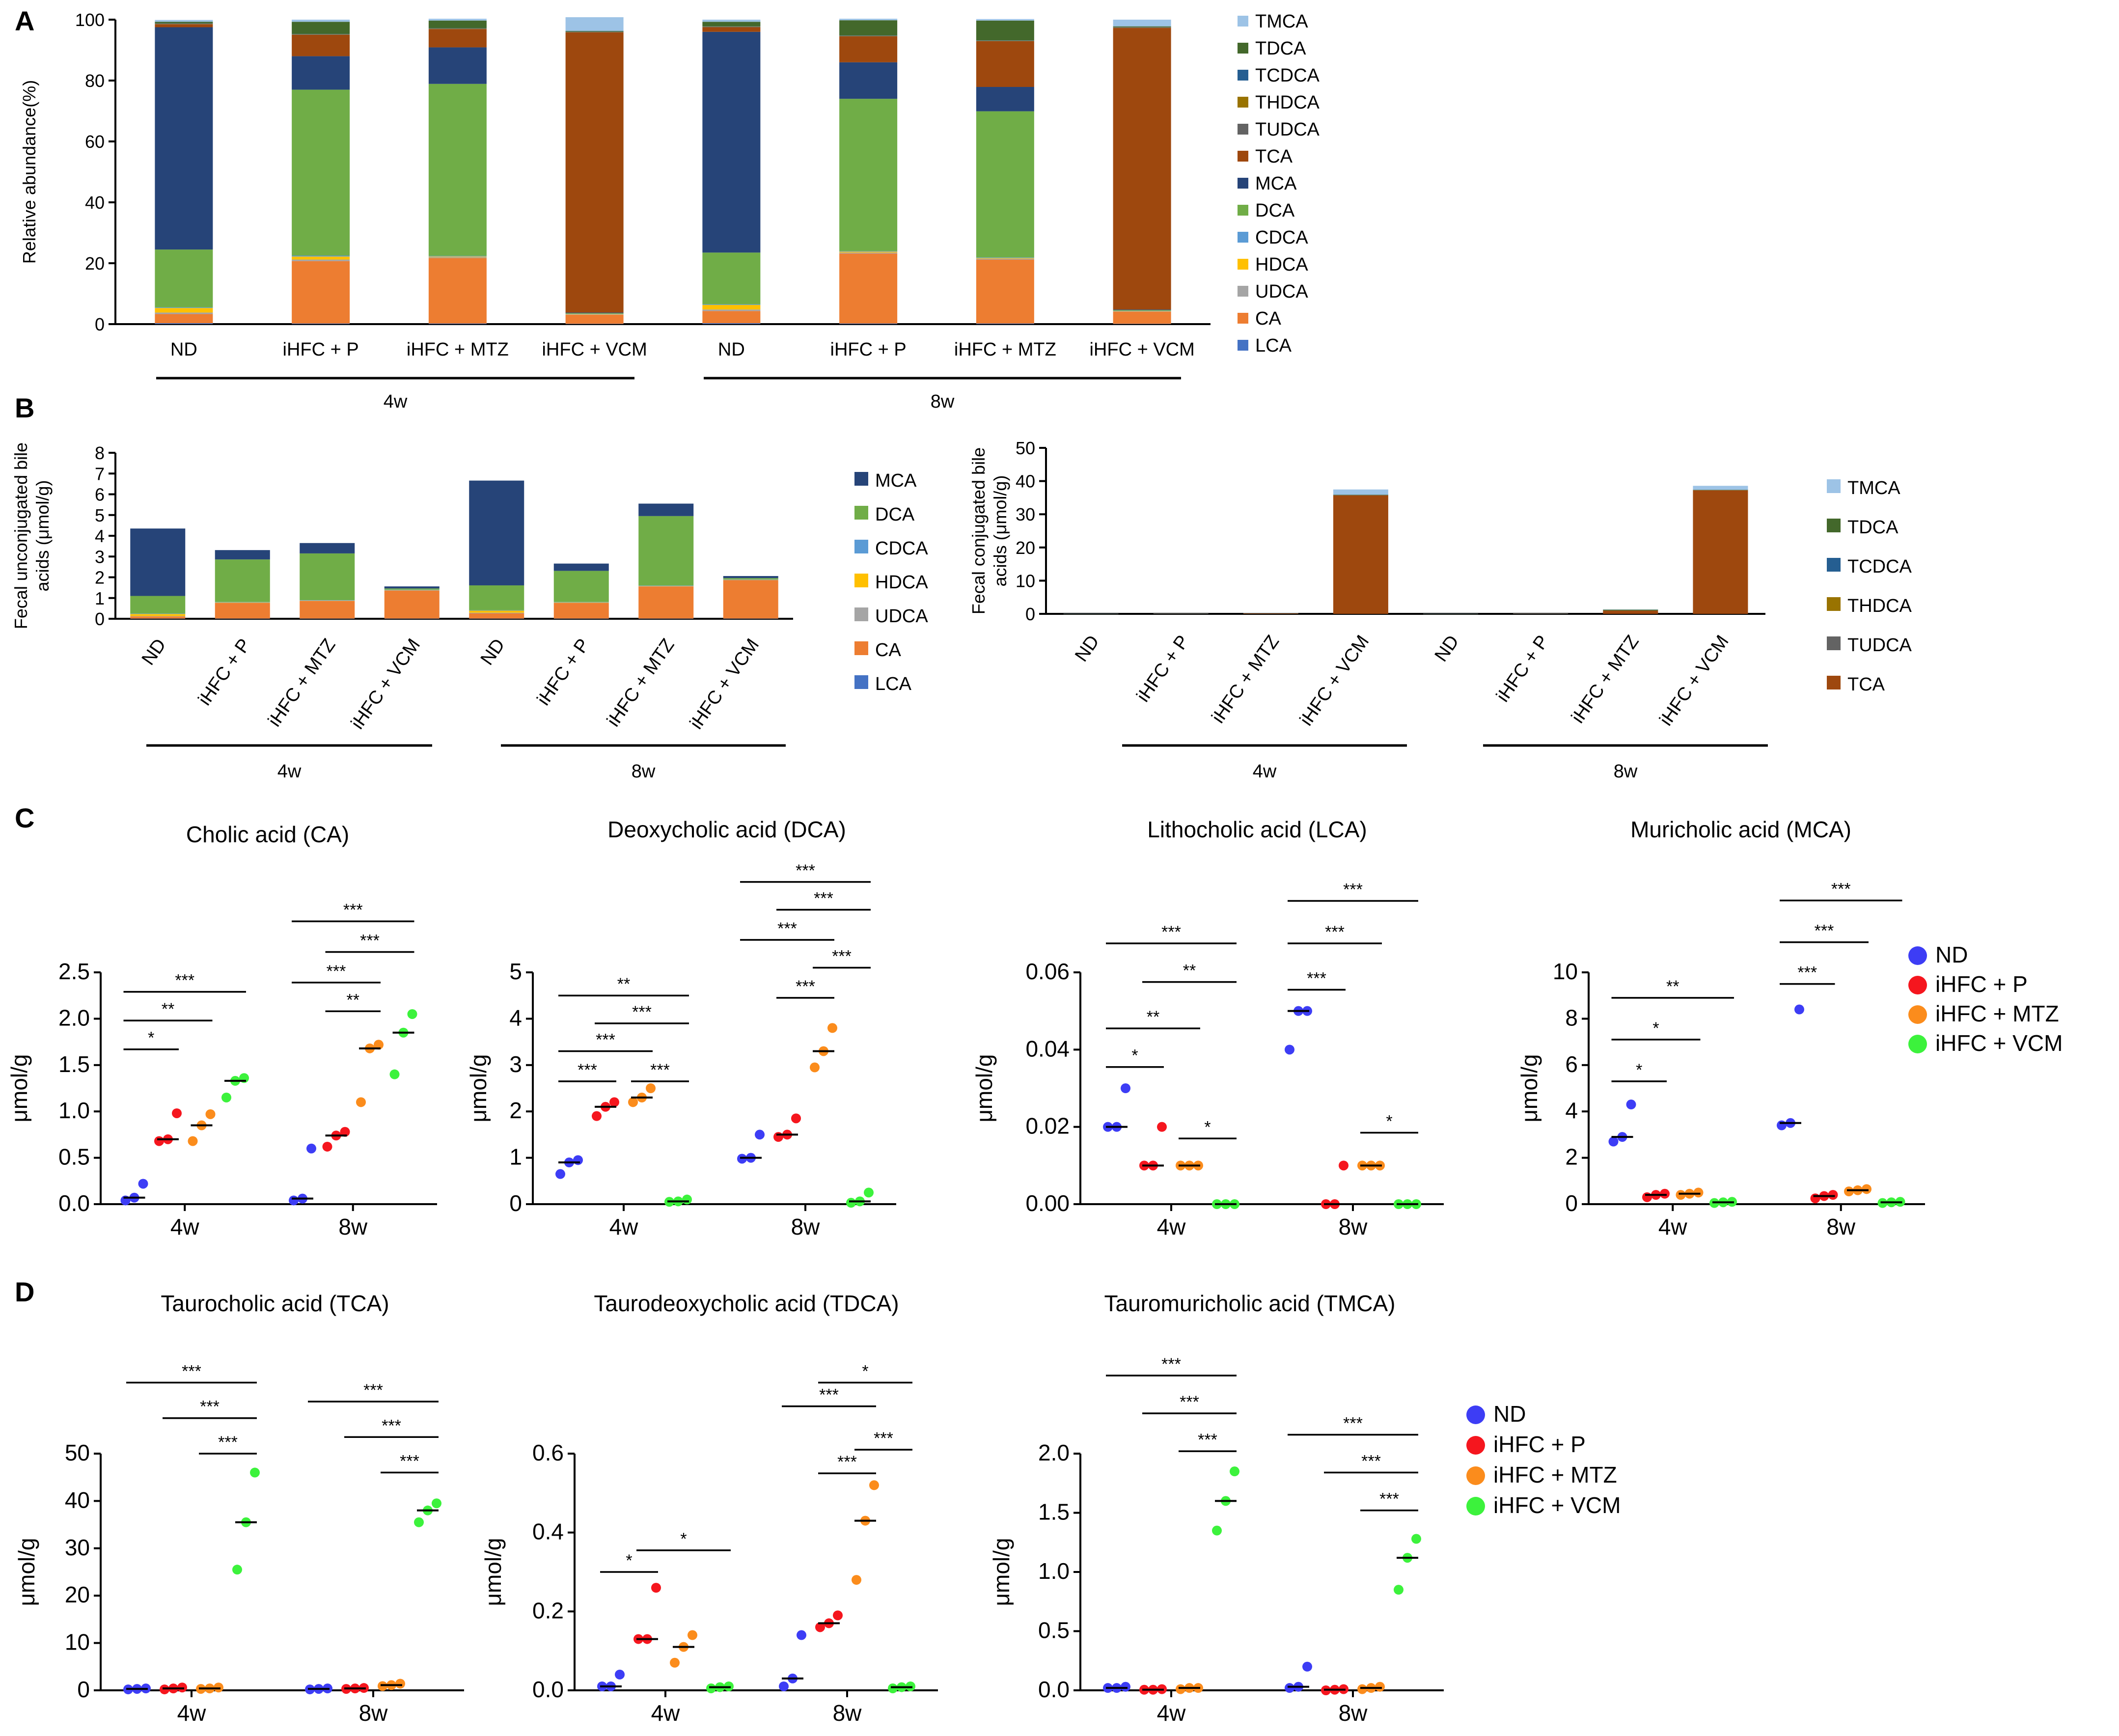  What do you see at coordinates (100, 474) in the screenshot?
I see `y-tick-label: 7` at bounding box center [100, 474].